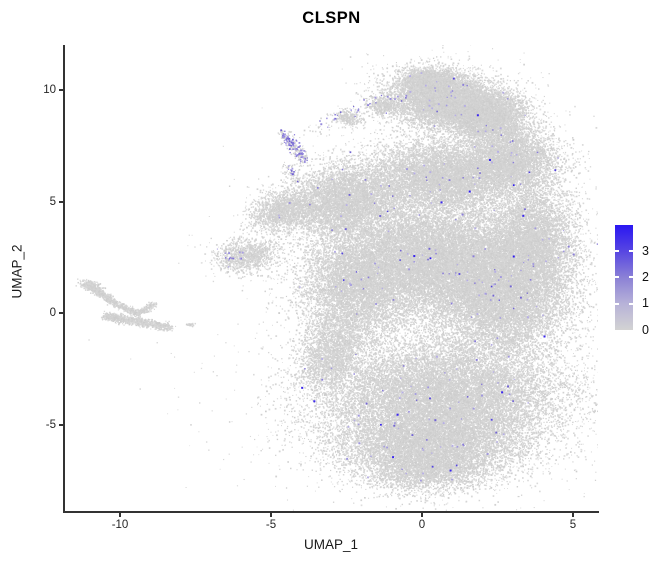  What do you see at coordinates (17, 271) in the screenshot?
I see `y-axis-title: UMAP_2` at bounding box center [17, 271].